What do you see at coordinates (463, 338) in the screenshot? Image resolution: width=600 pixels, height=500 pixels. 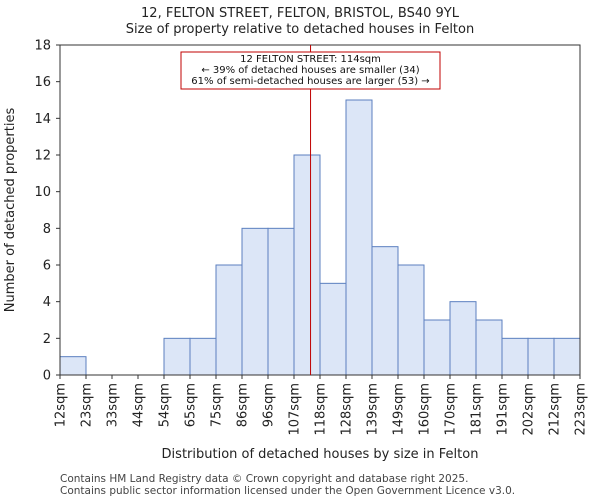 I see `bar-170sqm` at bounding box center [463, 338].